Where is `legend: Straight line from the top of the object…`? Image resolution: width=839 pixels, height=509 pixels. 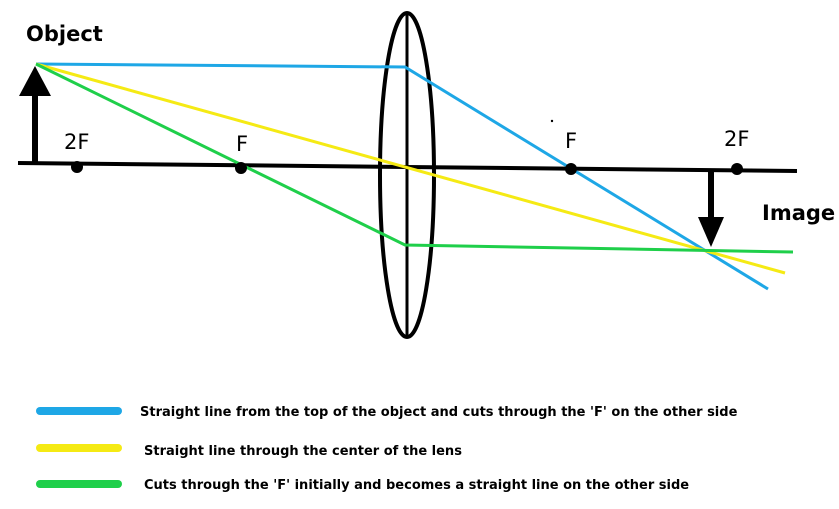
legend: Straight line from the top of the object… is located at coordinates (387, 449).